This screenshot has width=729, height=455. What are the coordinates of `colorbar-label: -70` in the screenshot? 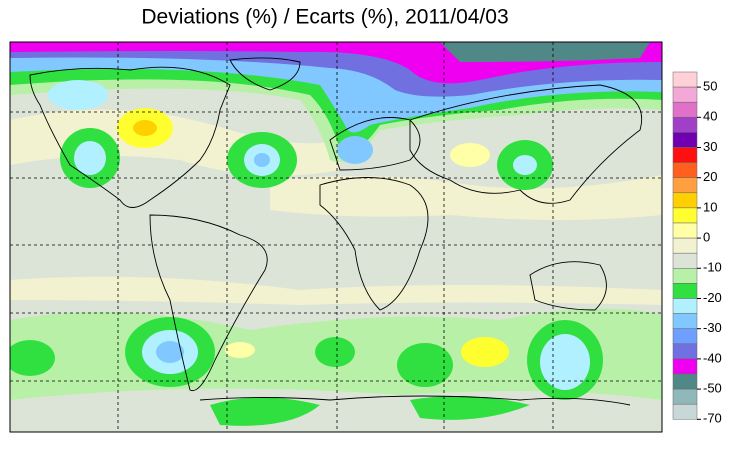 It's located at (712, 418).